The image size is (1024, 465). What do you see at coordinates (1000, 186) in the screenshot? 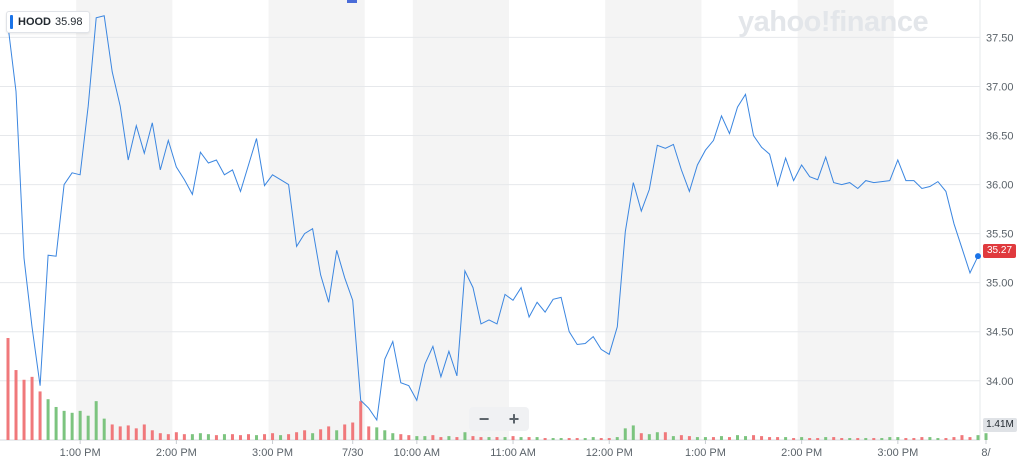
I see `y-tick-label: 36.00` at bounding box center [1000, 186].